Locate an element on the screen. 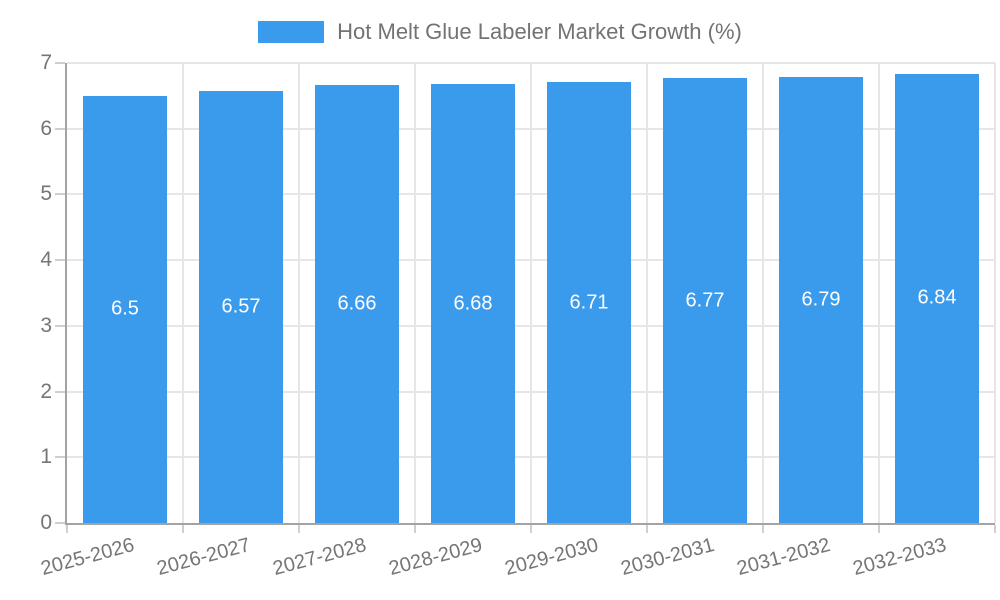 The width and height of the screenshot is (1000, 600). y-axis-label: 3 is located at coordinates (46, 325).